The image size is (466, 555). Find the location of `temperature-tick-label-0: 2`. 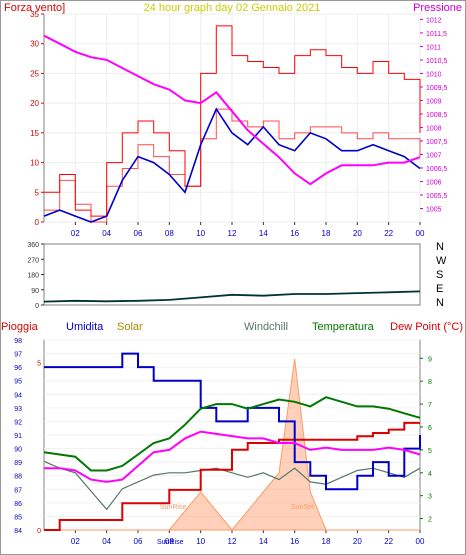

temperature-tick-label-0: 2 is located at coordinates (430, 520).